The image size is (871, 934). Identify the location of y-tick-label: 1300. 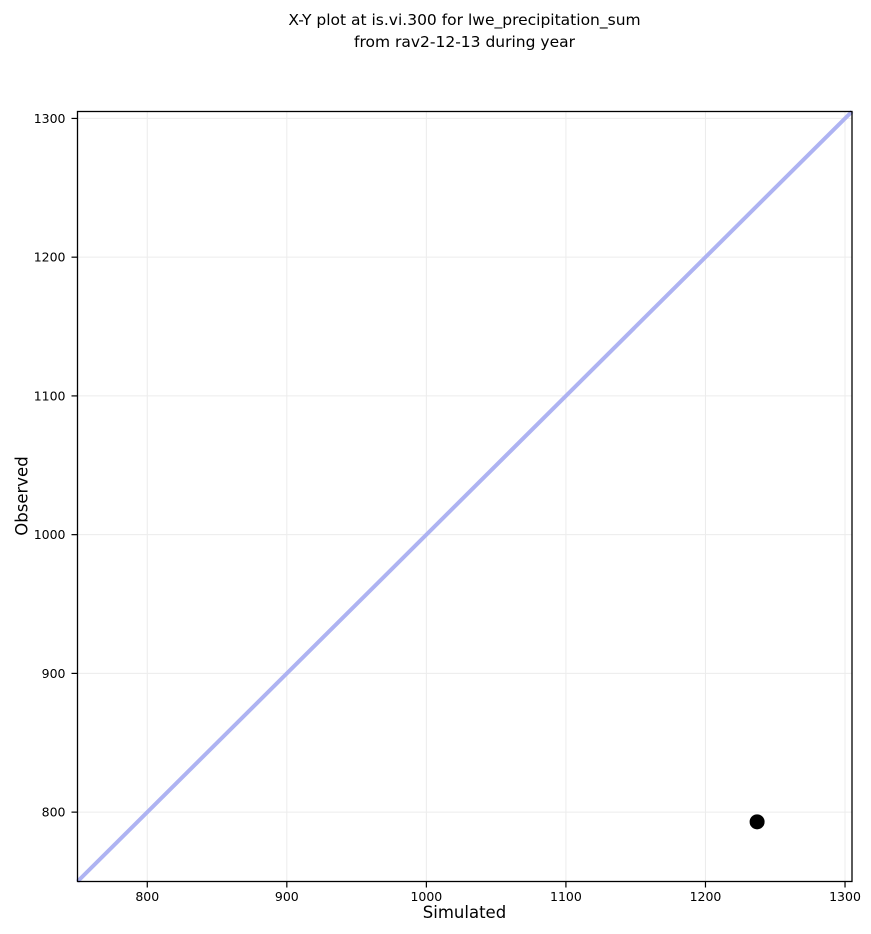
(50, 118).